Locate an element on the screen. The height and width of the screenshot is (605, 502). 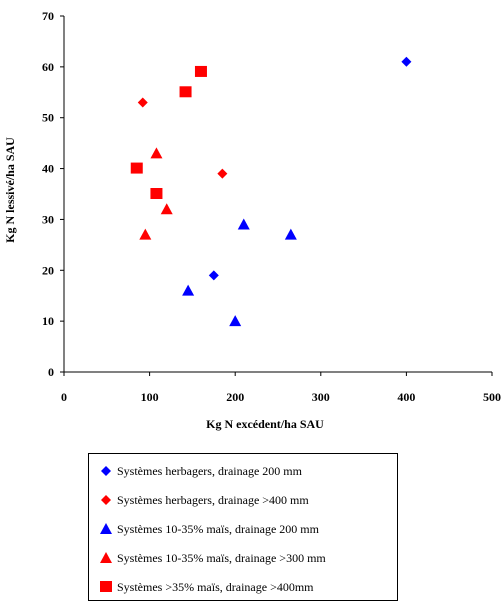
legend-item: Systèmes herbagers, drainage 200 mm is located at coordinates (200, 471).